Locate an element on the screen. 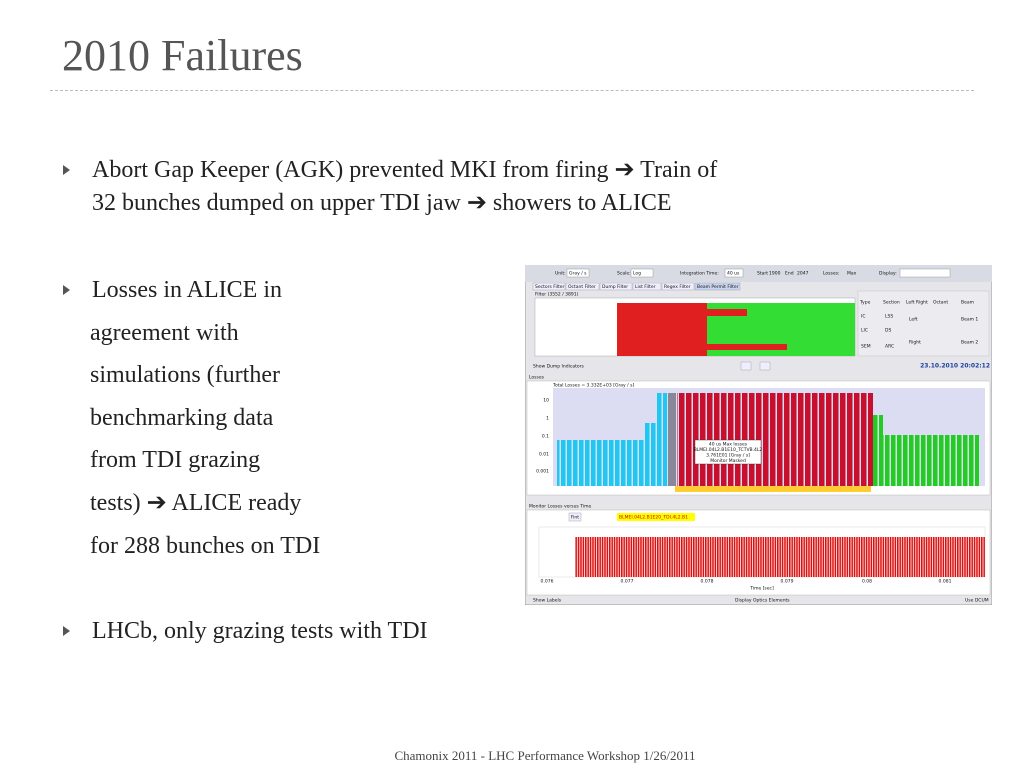 The height and width of the screenshot is (768, 1024). checkbox: Right is located at coordinates (915, 343).